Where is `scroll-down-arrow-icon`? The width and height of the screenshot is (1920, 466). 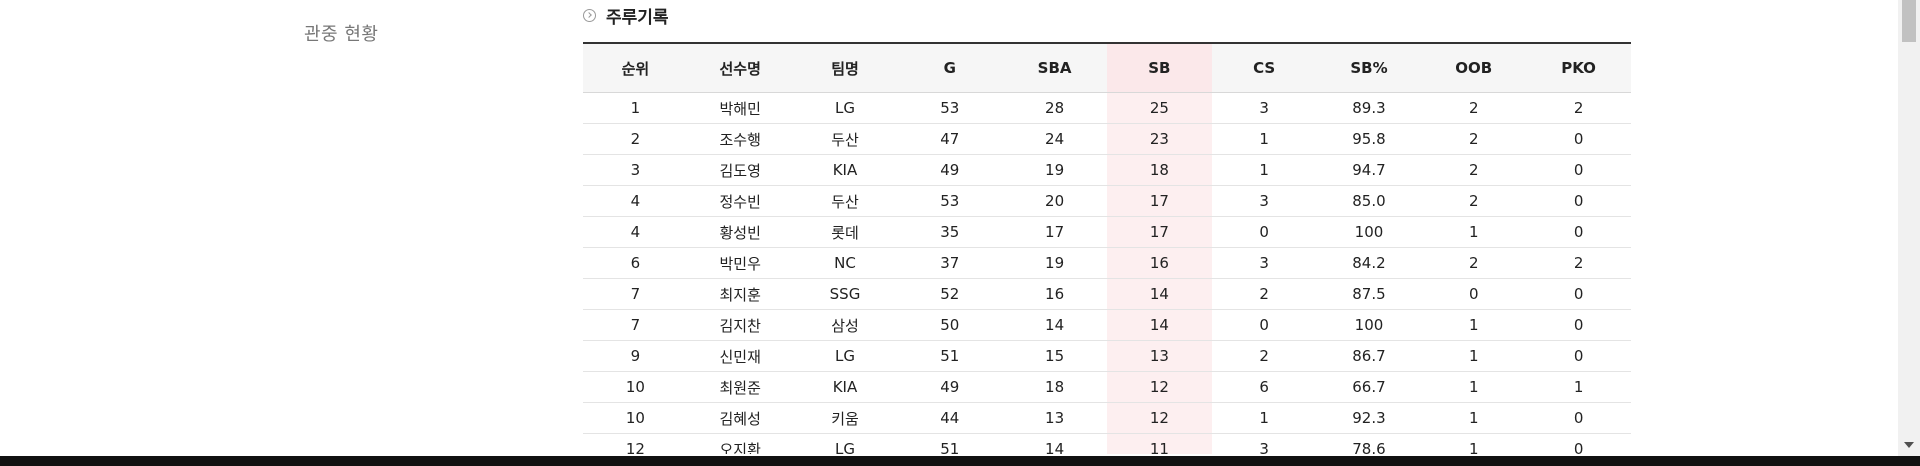
scroll-down-arrow-icon is located at coordinates (1909, 445).